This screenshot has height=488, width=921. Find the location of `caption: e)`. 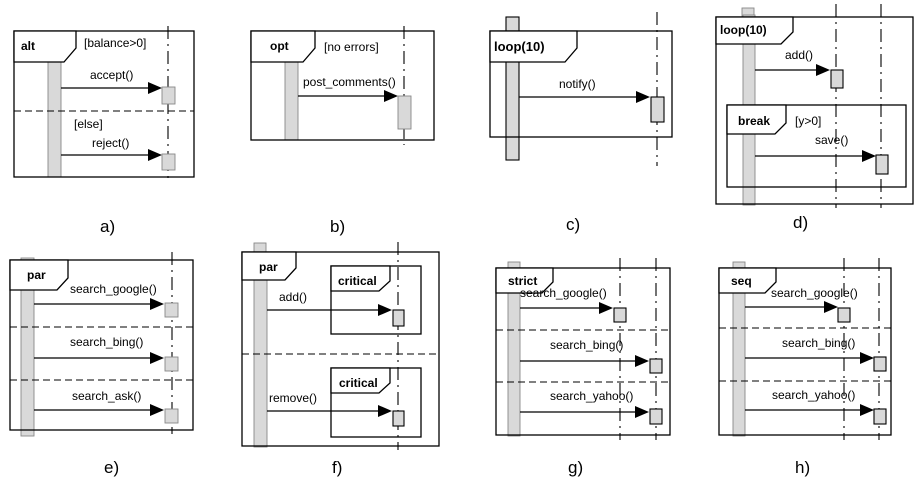

caption: e) is located at coordinates (111, 467).